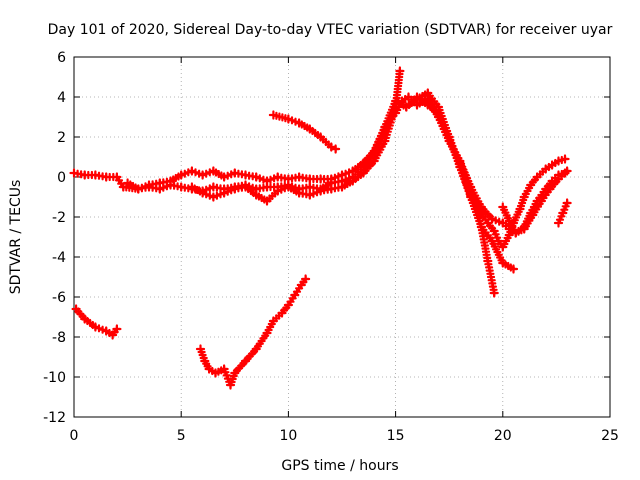 The image size is (640, 480). I want to click on x-tick-label: 0, so click(74, 436).